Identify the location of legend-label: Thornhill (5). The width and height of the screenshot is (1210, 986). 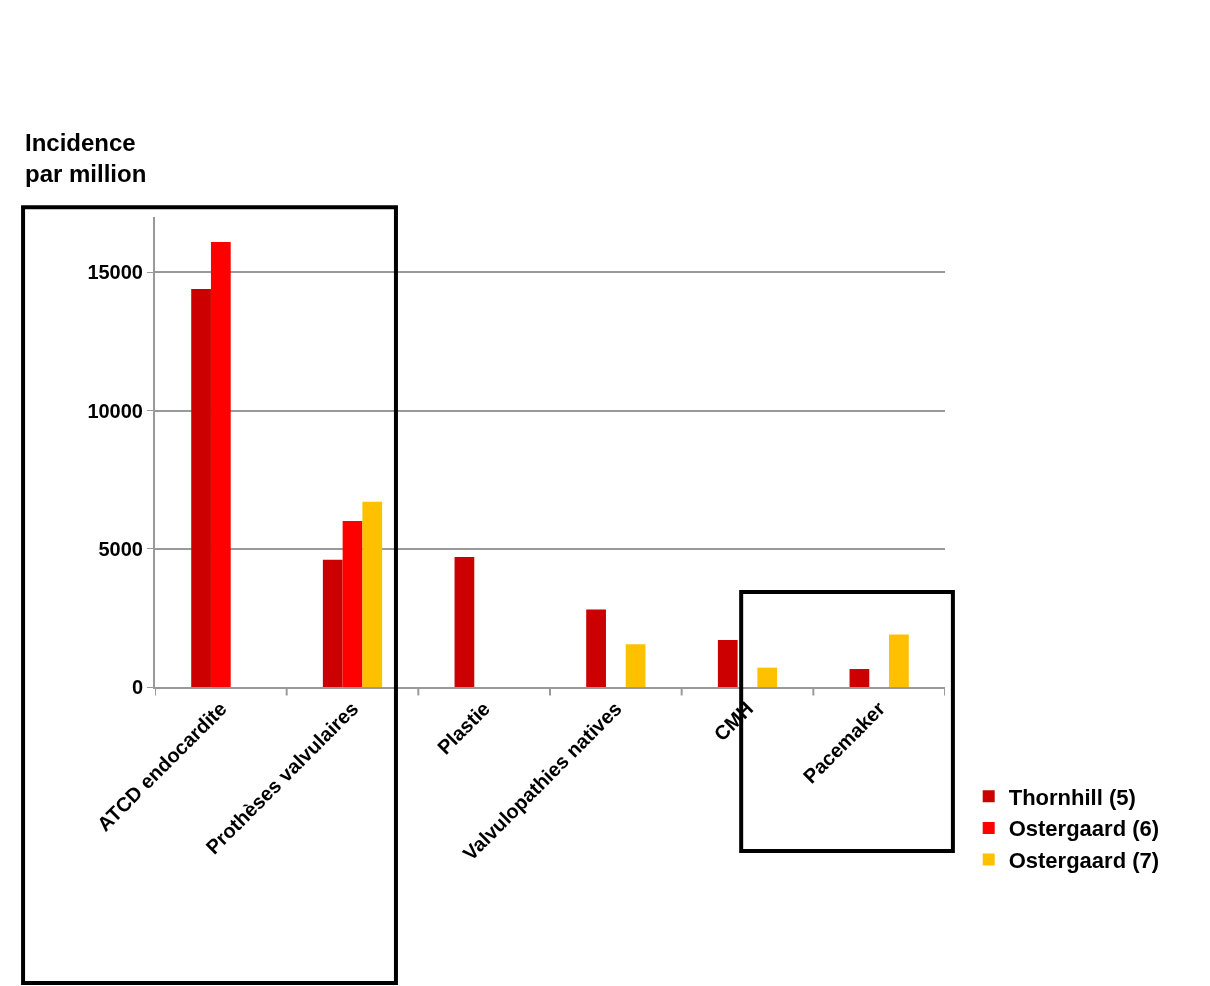
(1072, 797).